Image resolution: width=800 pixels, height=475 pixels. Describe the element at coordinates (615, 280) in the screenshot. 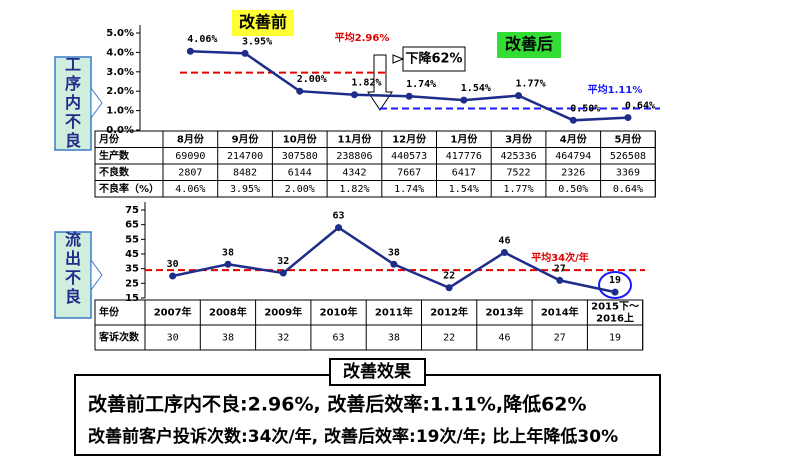

I see `data-label: 19` at that location.